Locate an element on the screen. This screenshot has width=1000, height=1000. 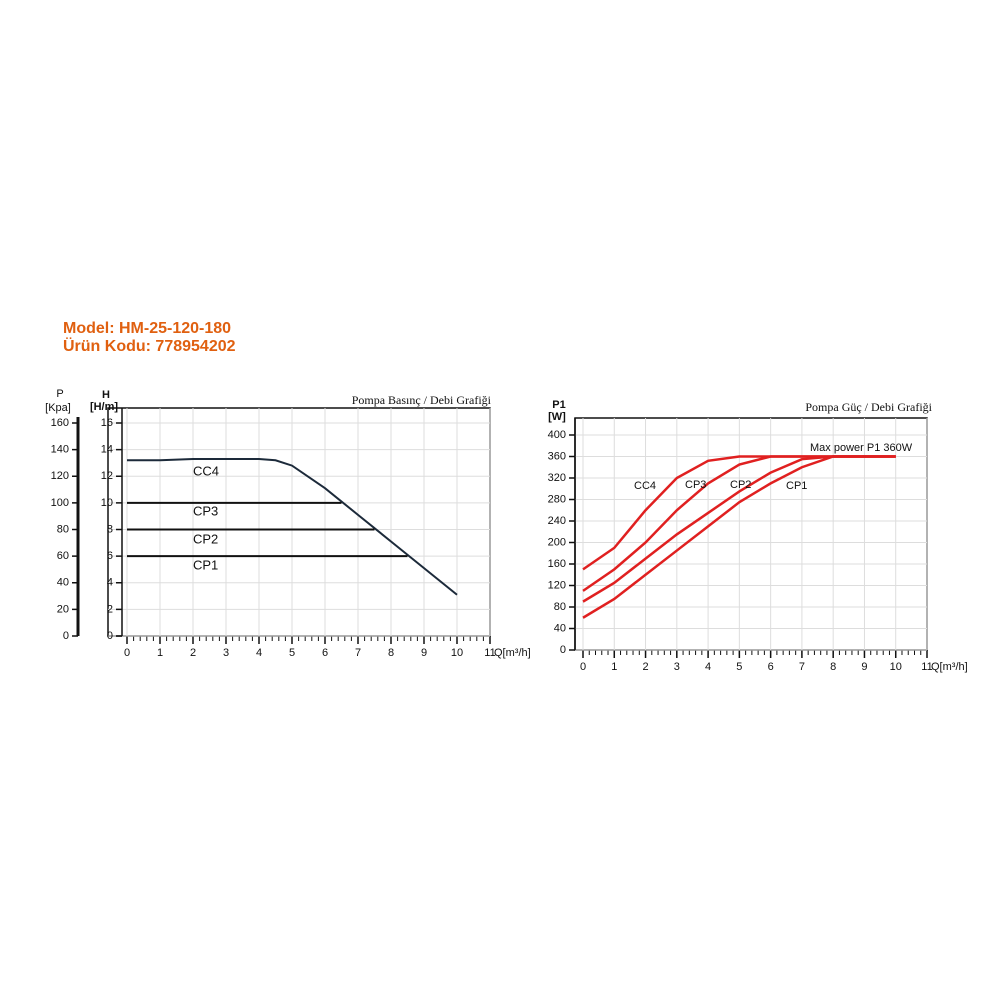
y2-tick-label: 0 is located at coordinates (66, 636).